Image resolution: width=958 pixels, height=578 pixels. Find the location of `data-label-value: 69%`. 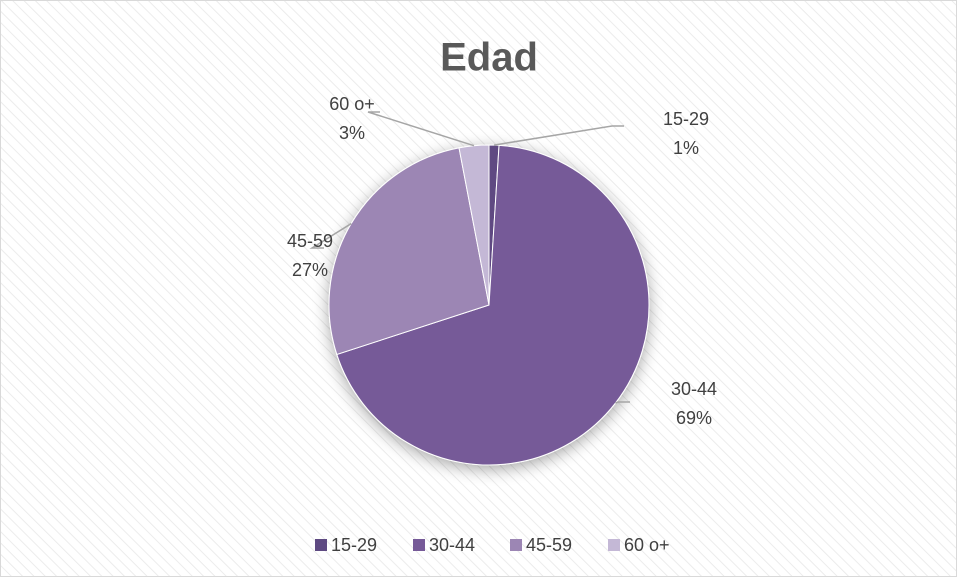

data-label-value: 69% is located at coordinates (694, 418).